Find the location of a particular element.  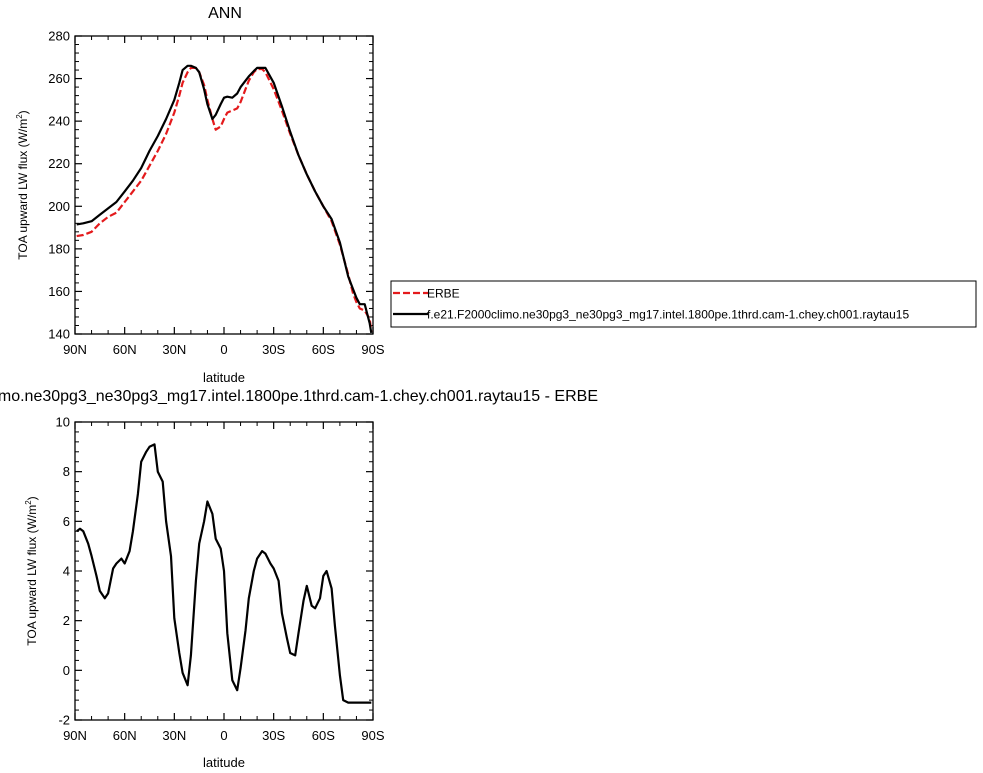

bottom-chart-x-tick-label: 30N is located at coordinates (174, 735).